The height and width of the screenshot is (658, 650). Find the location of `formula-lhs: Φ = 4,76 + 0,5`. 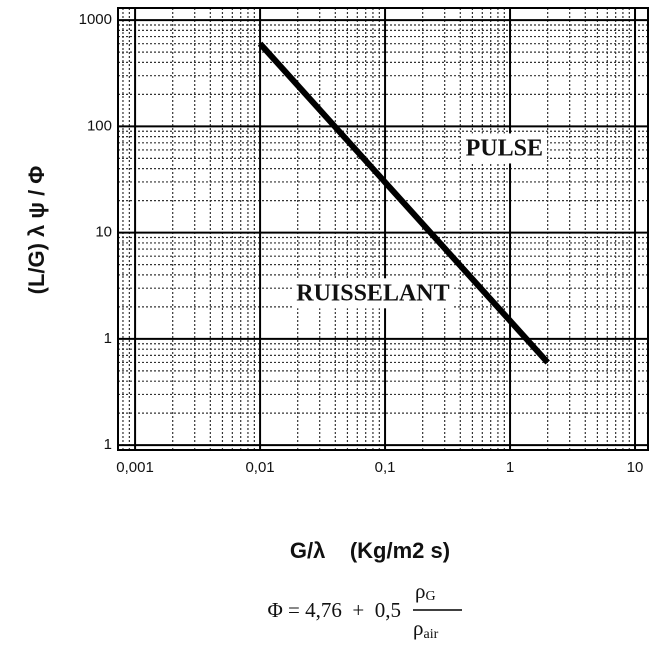

formula-lhs: Φ = 4,76 + 0,5 is located at coordinates (334, 610).